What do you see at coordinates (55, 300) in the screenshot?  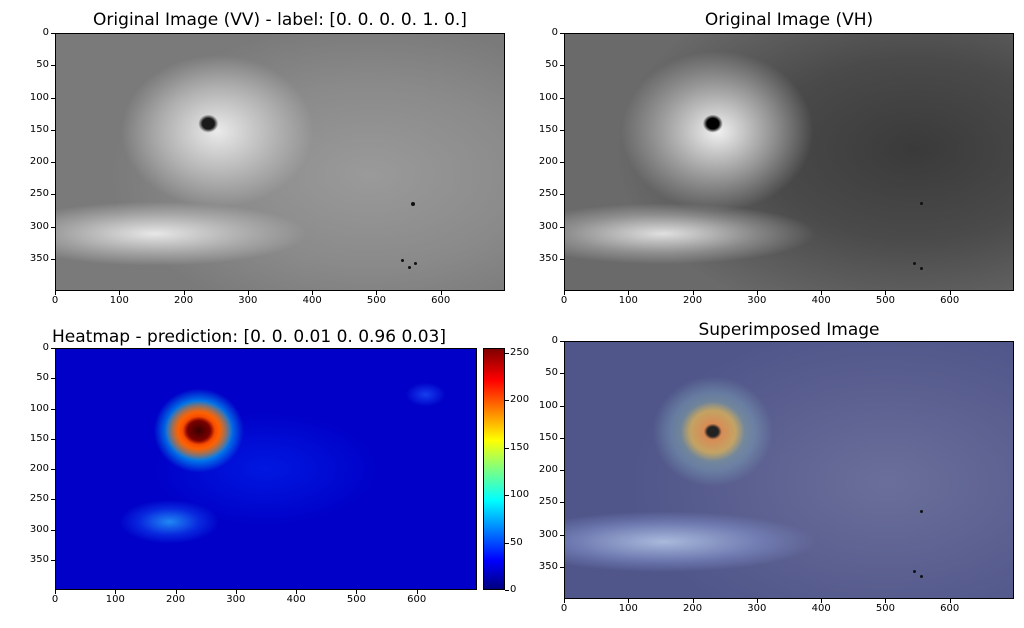 I see `vv-x-tick-label: 0` at bounding box center [55, 300].